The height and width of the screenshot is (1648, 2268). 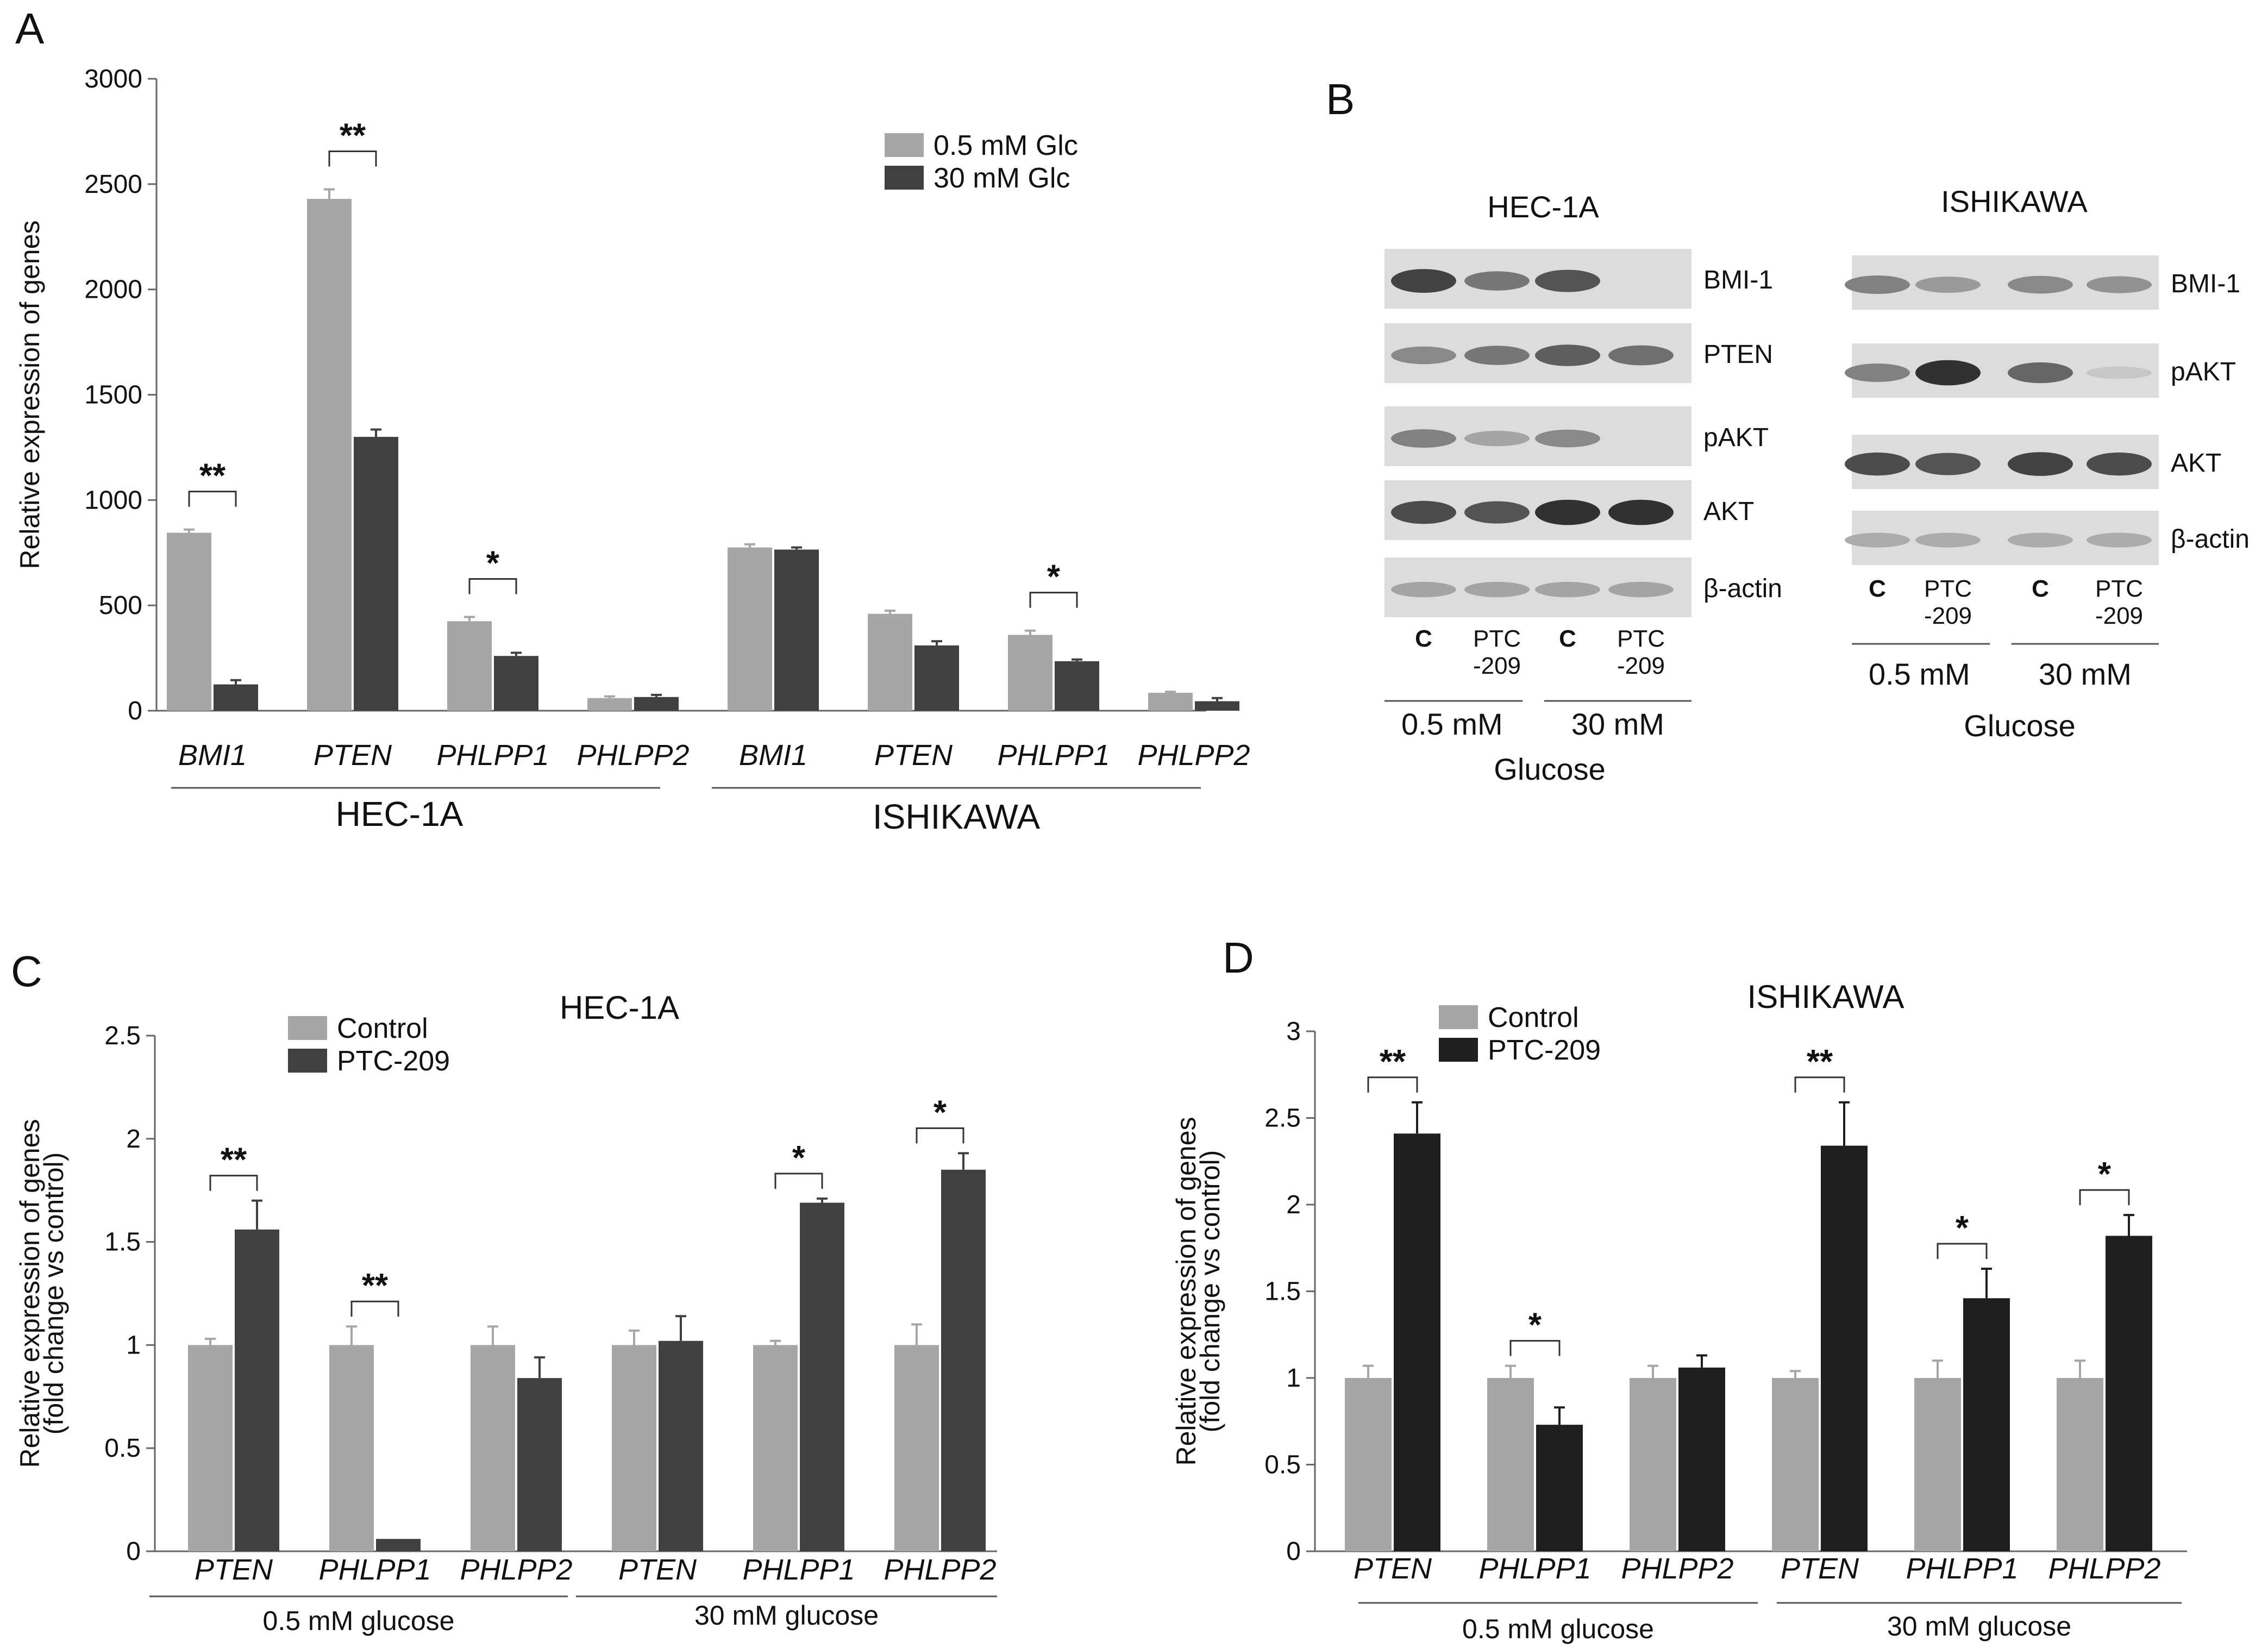 What do you see at coordinates (619, 1007) in the screenshot?
I see `chart-title: HEC-1A` at bounding box center [619, 1007].